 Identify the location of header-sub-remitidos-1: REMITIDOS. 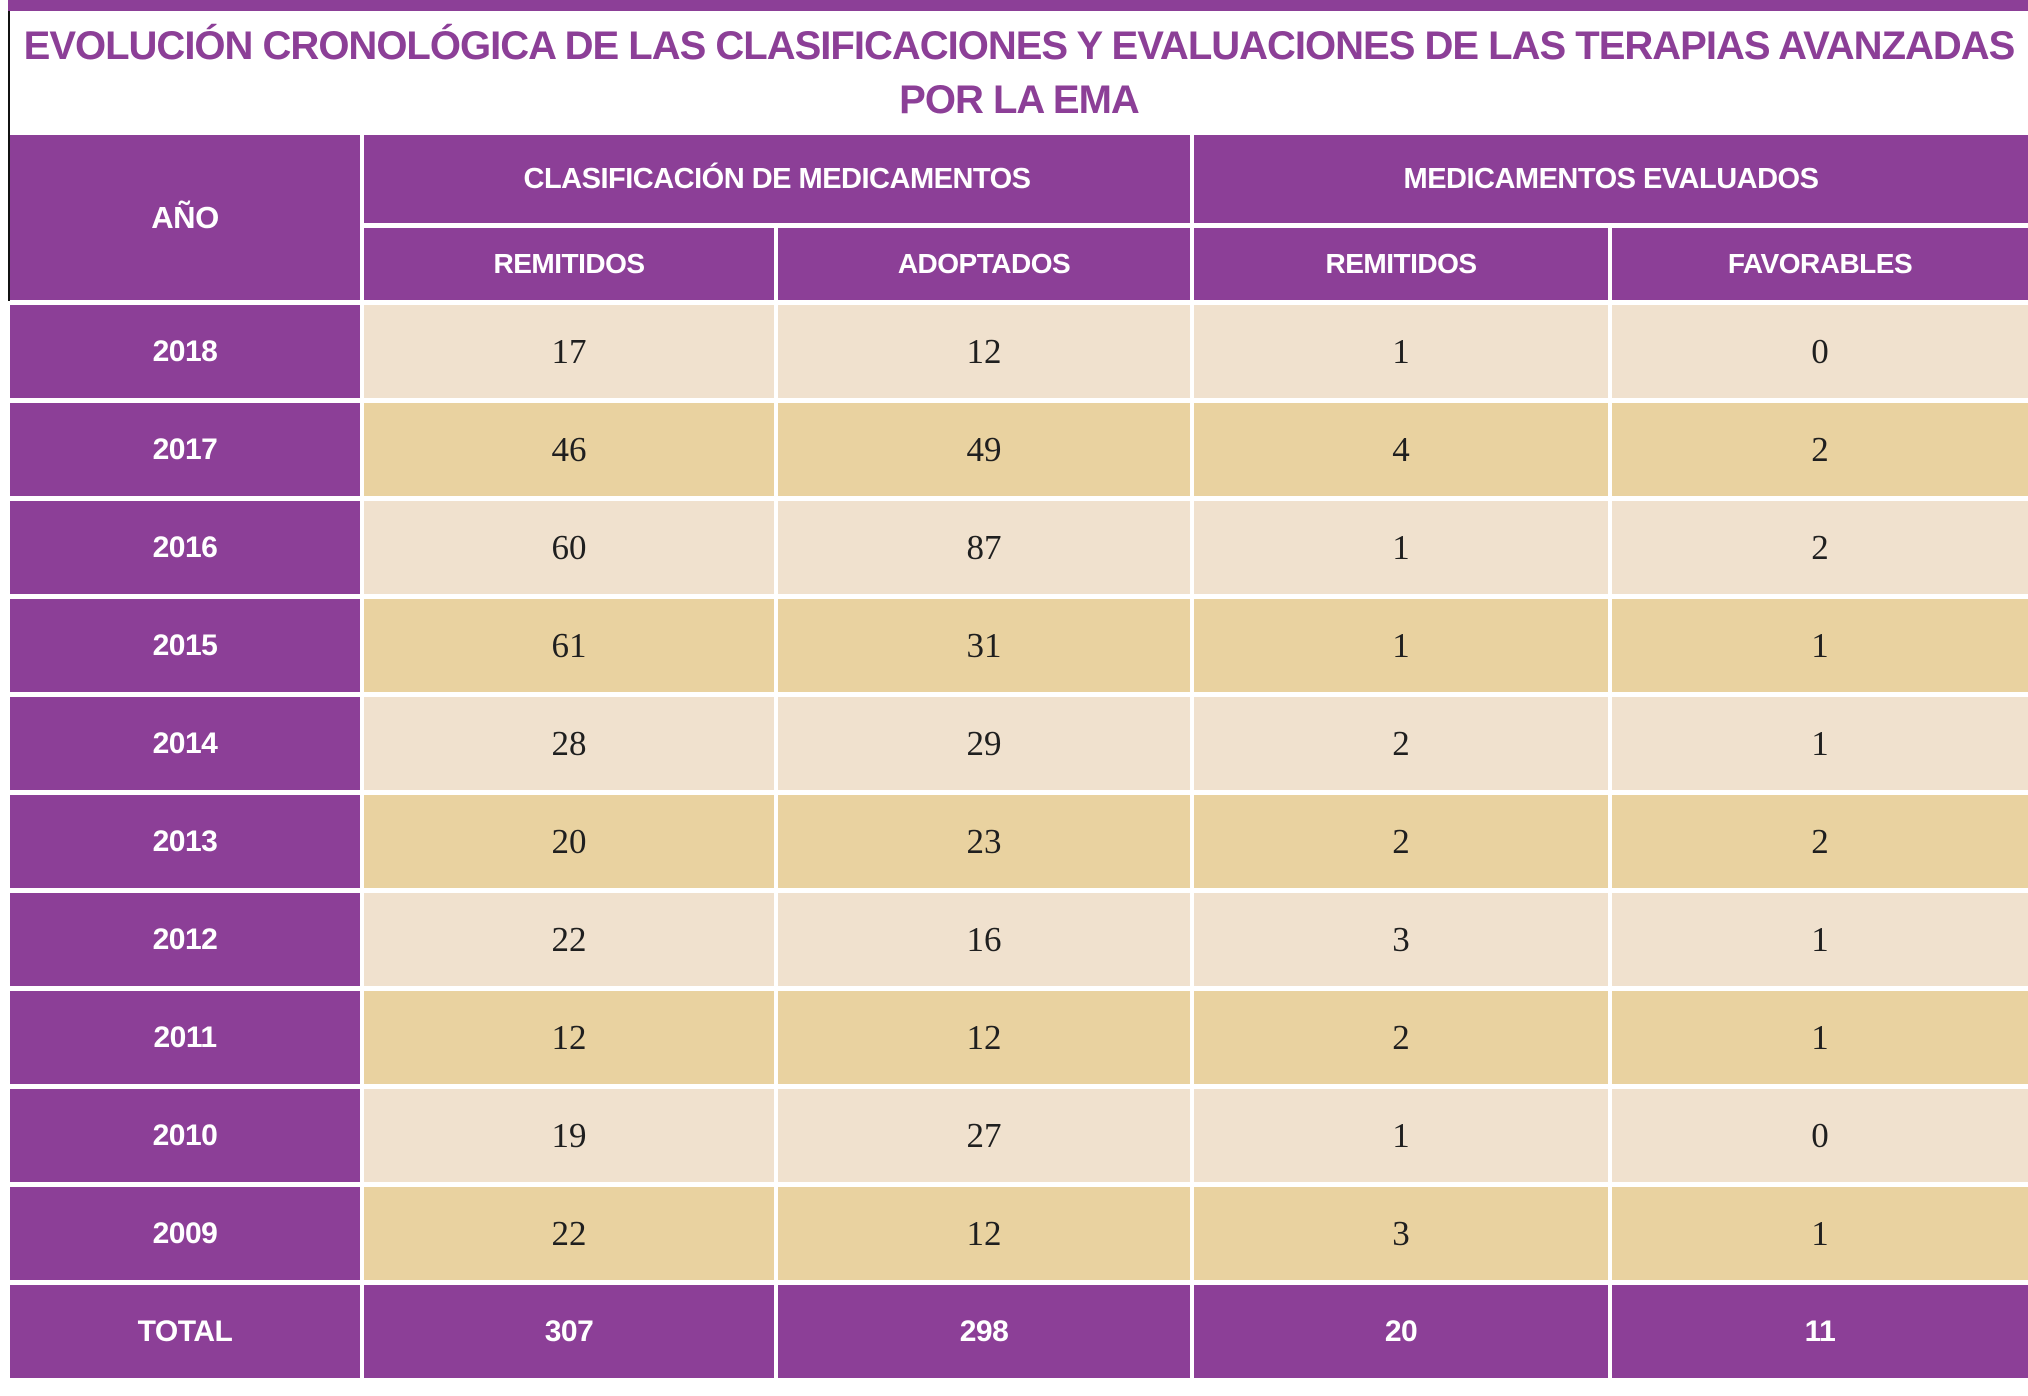
(569, 264).